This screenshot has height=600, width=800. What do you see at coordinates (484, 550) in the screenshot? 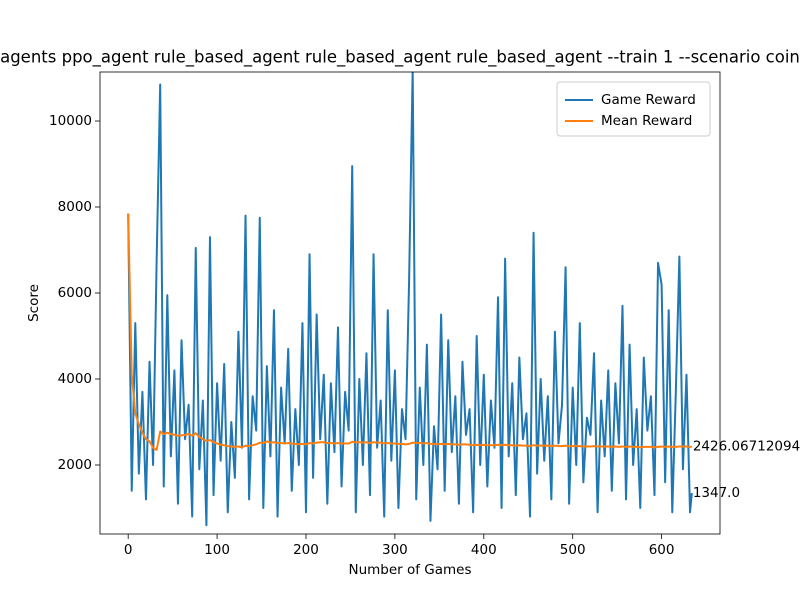
I see `x-tick-label: 400` at bounding box center [484, 550].